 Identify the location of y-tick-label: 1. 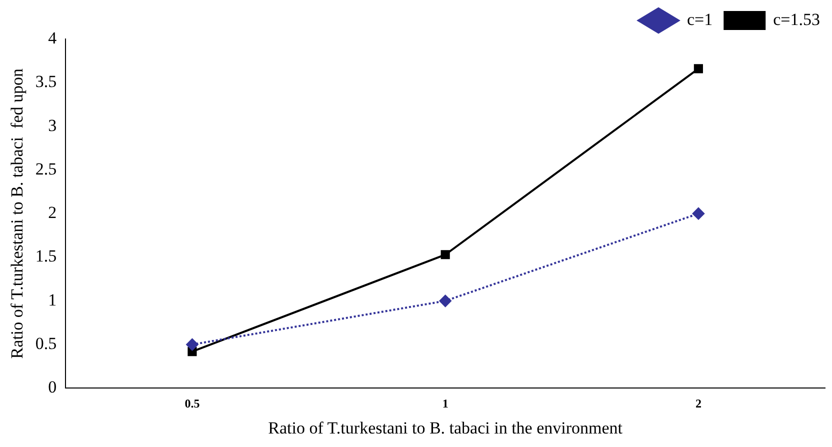
(52, 300).